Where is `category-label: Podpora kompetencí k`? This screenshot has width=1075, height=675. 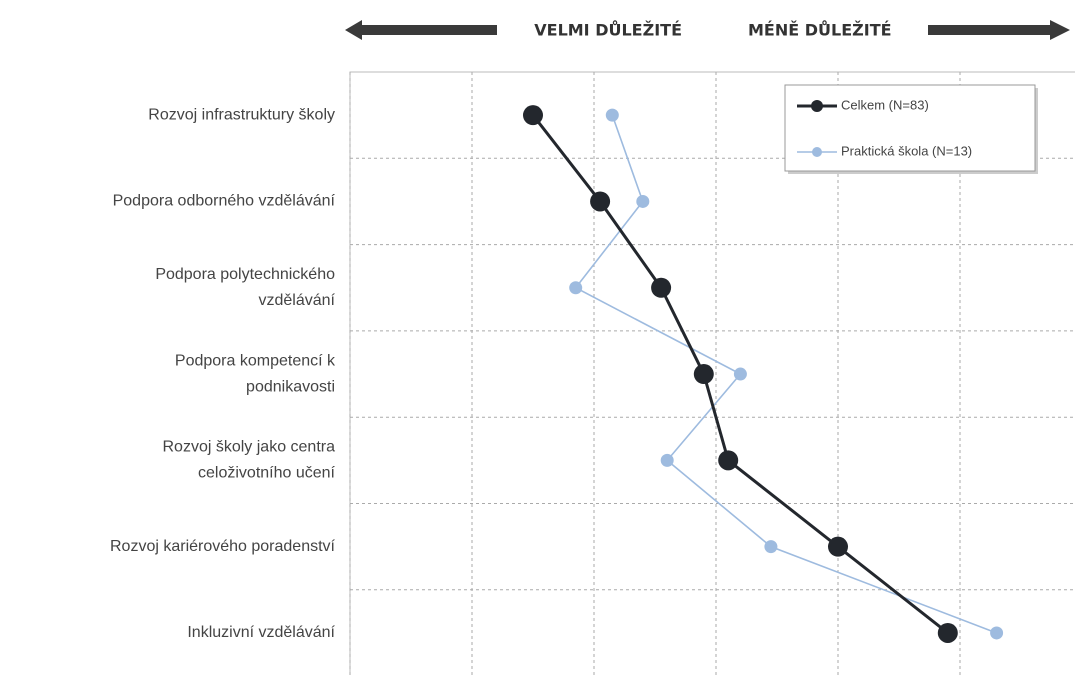
category-label: Podpora kompetencí k is located at coordinates (255, 360).